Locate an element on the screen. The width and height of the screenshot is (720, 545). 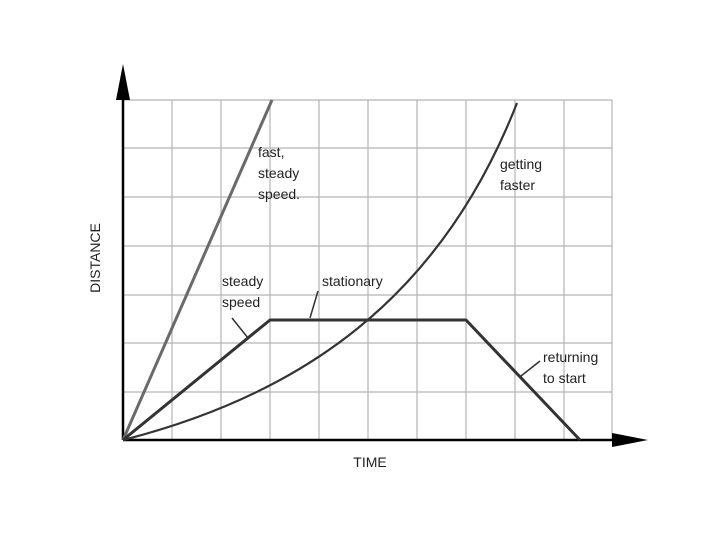
y-axis-label: DISTANCE is located at coordinates (95, 258).